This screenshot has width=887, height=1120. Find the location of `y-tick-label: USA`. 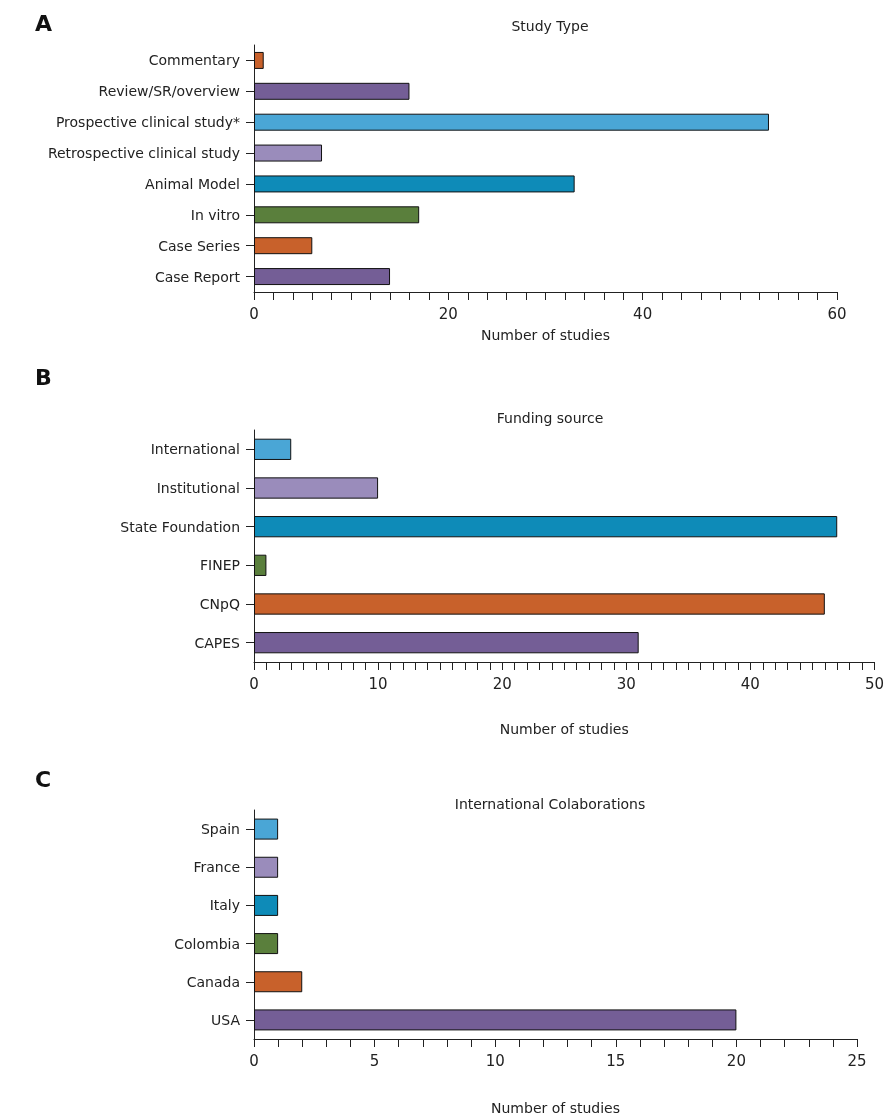

y-tick-label: USA is located at coordinates (226, 1019).